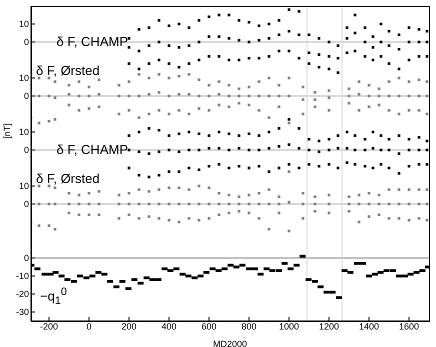  I want to click on x-tick-label: 1200, so click(329, 326).